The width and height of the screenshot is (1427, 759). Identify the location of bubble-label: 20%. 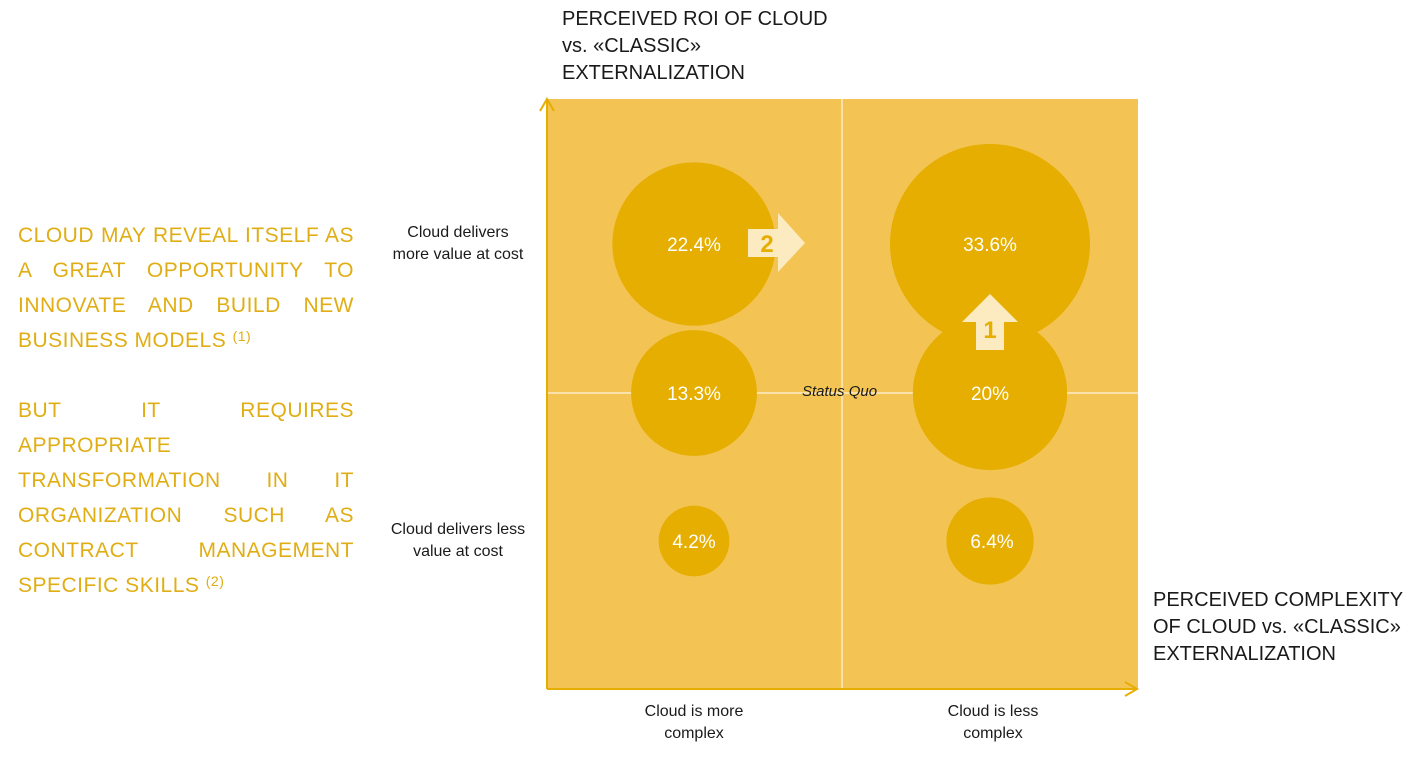
(990, 394).